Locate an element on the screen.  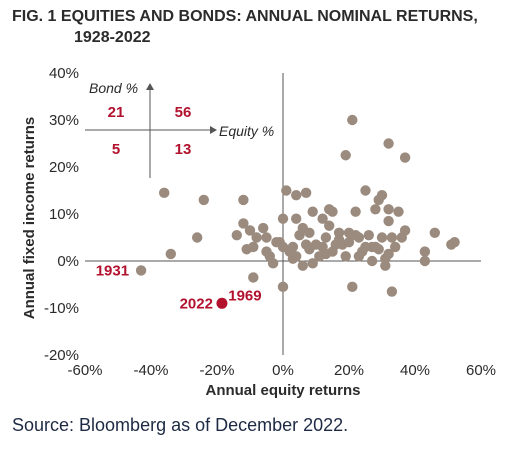
x-tick-label: -40% is located at coordinates (150, 370).